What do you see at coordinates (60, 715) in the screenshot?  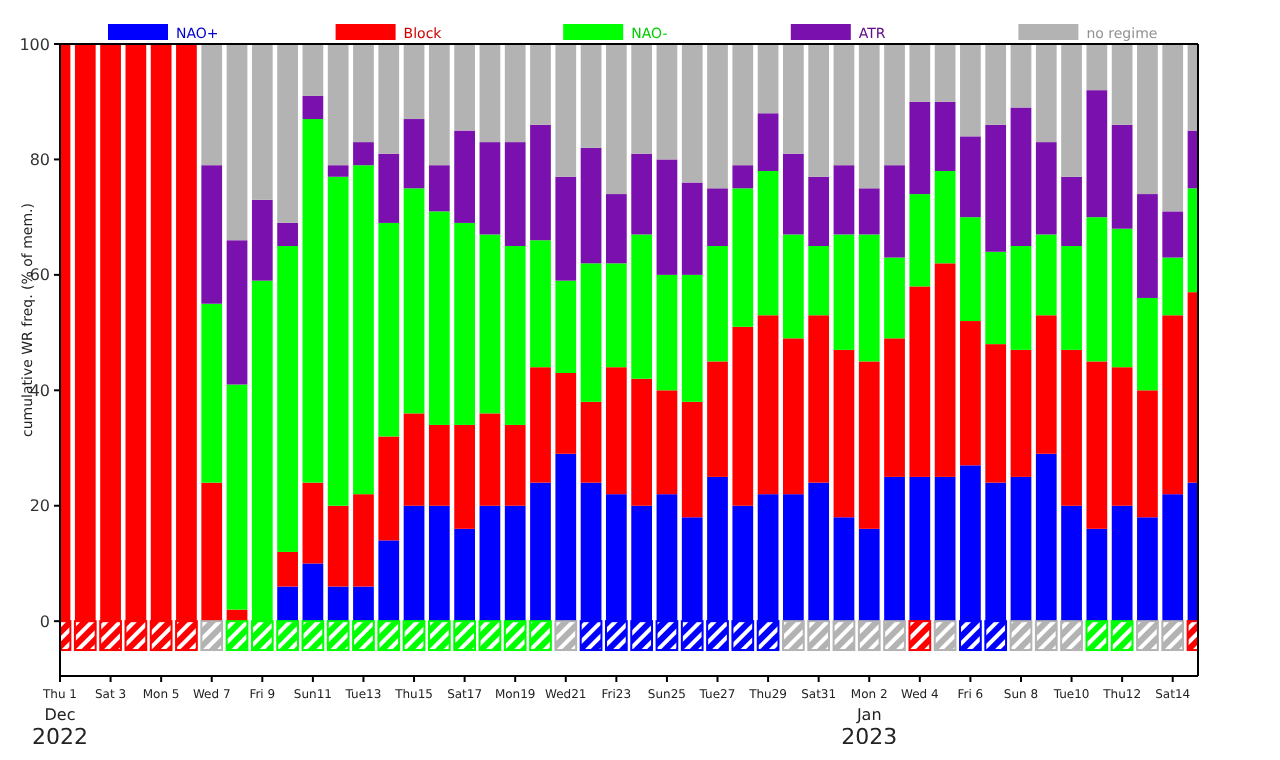 I see `text: Dec` at bounding box center [60, 715].